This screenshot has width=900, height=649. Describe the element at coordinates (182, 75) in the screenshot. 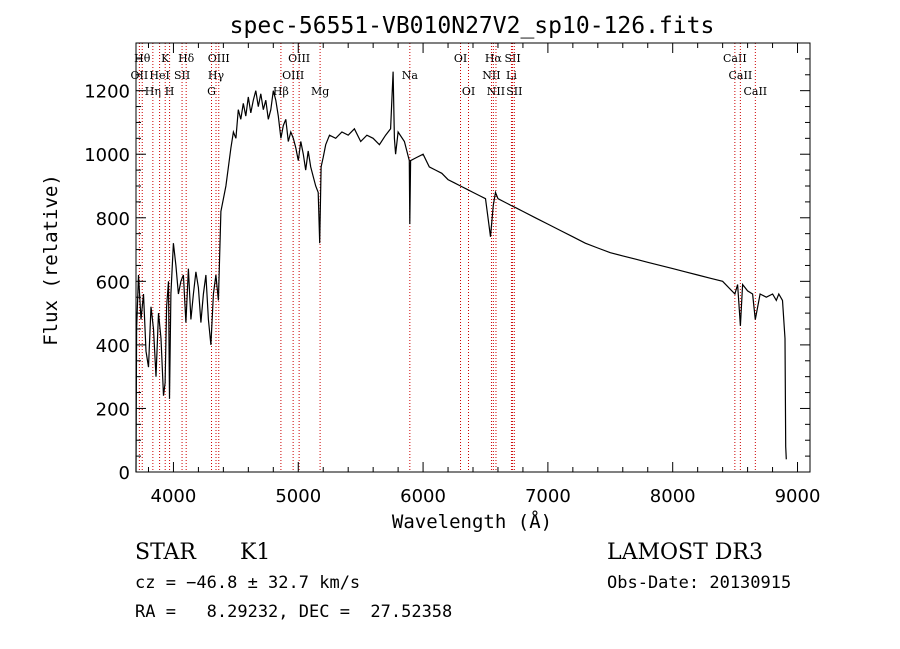

I see `line-label-5: SII` at that location.